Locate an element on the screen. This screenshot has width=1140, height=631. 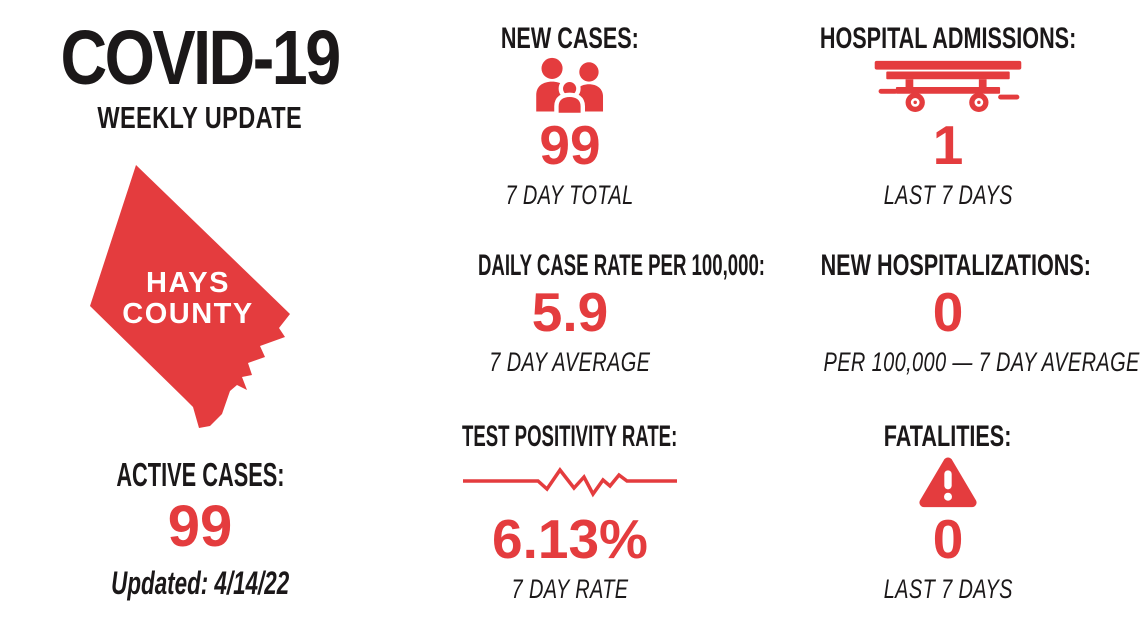
daily-case-rate-label: DAILY CASE RATE PER 100,000: is located at coordinates (621, 265).